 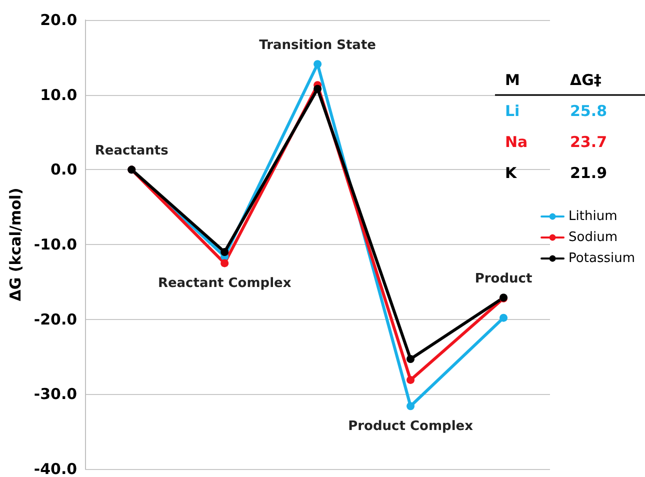 I want to click on x-tick-label: Product, so click(x=503, y=279).